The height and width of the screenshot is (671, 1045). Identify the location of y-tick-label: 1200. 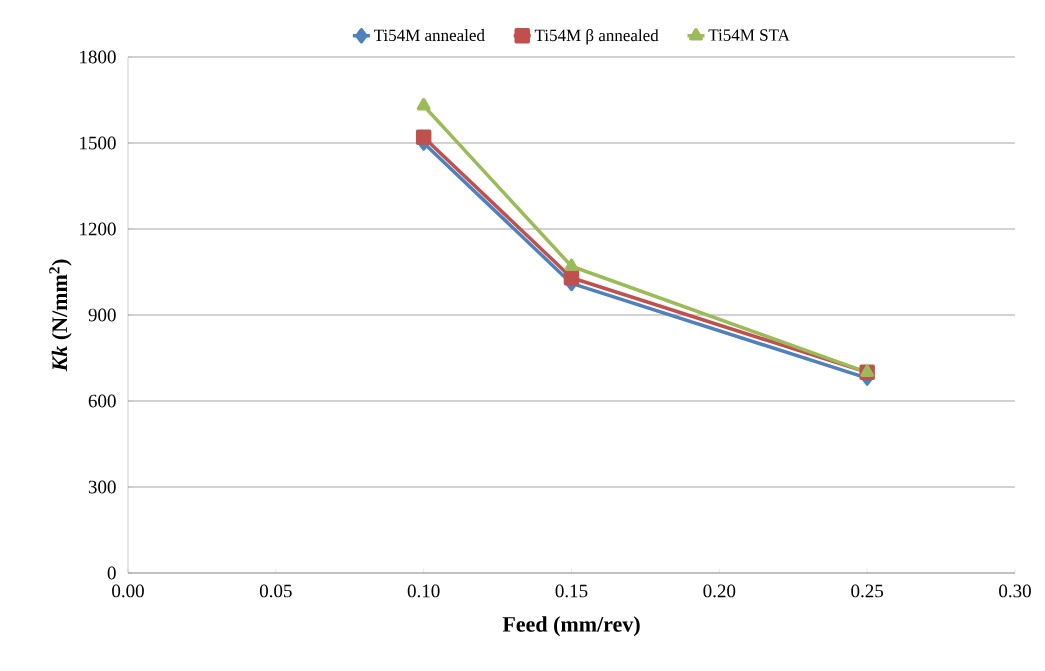
(98, 229).